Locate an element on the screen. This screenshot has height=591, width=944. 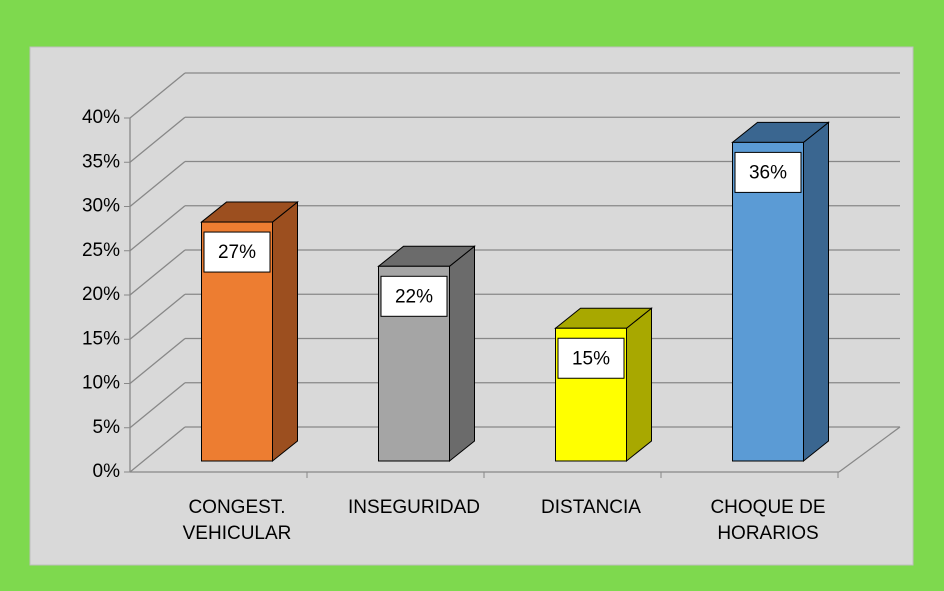
x-tick-label: CHOQUE DE HORARIOS is located at coordinates (768, 520).